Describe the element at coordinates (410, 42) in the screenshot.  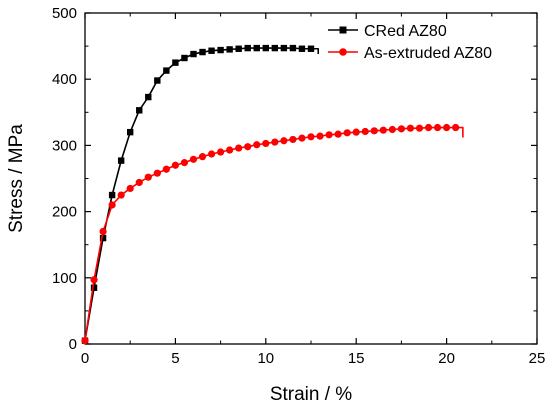
I see `legend: CRed AZ80 As-extruded AZ80` at that location.